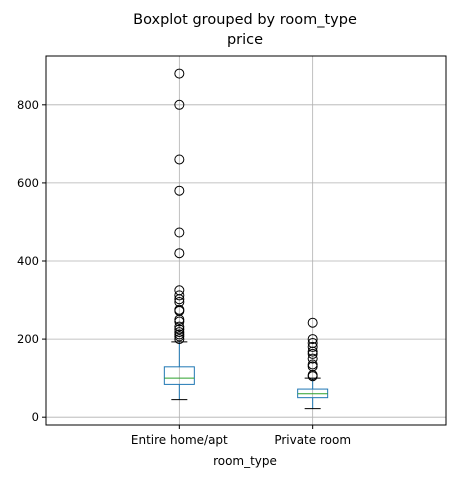 The width and height of the screenshot is (456, 478). What do you see at coordinates (245, 461) in the screenshot?
I see `x-axis-label: room_type` at bounding box center [245, 461].